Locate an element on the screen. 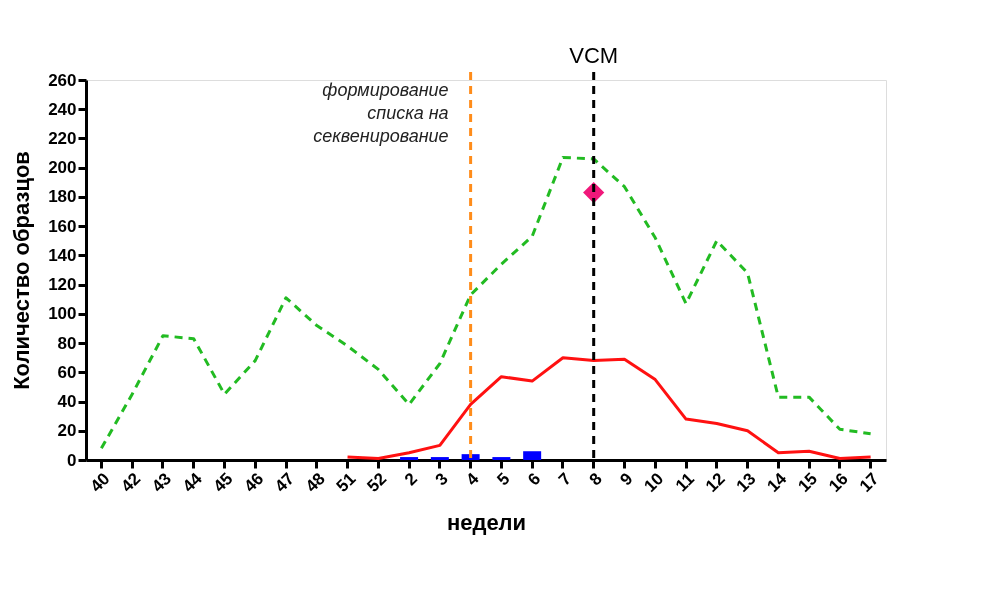 The image size is (1004, 589). x-tick-label: 9 is located at coordinates (626, 479).